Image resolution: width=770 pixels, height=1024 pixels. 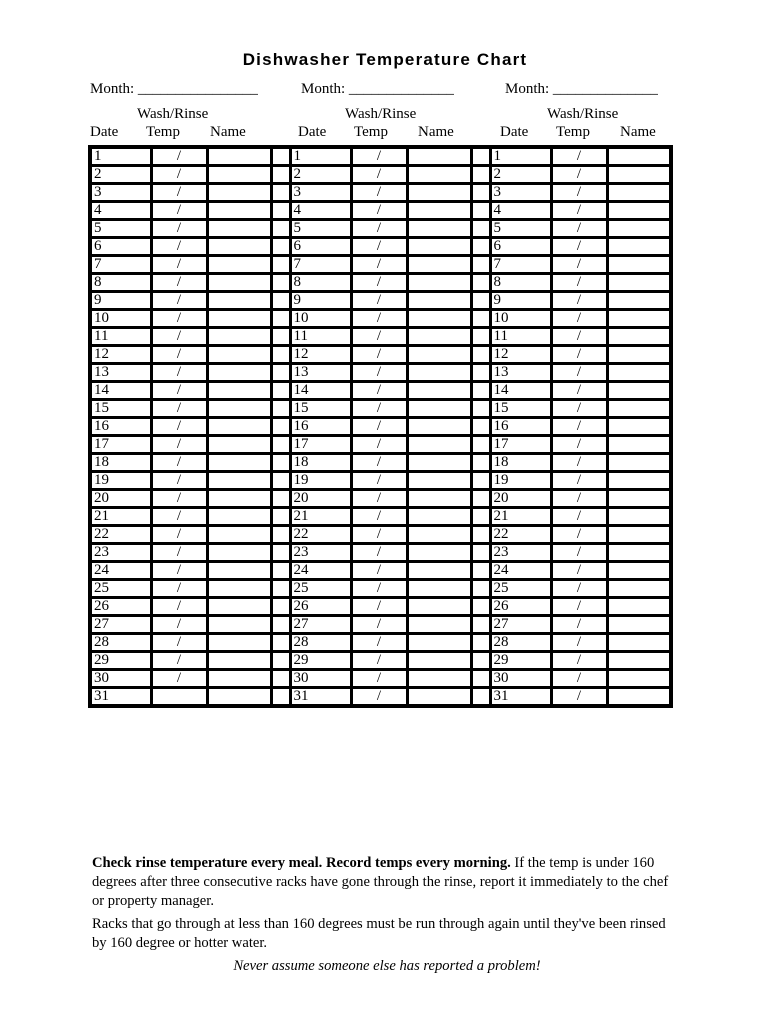 What do you see at coordinates (377, 89) in the screenshot?
I see `month-field-2: Month: ______________` at bounding box center [377, 89].